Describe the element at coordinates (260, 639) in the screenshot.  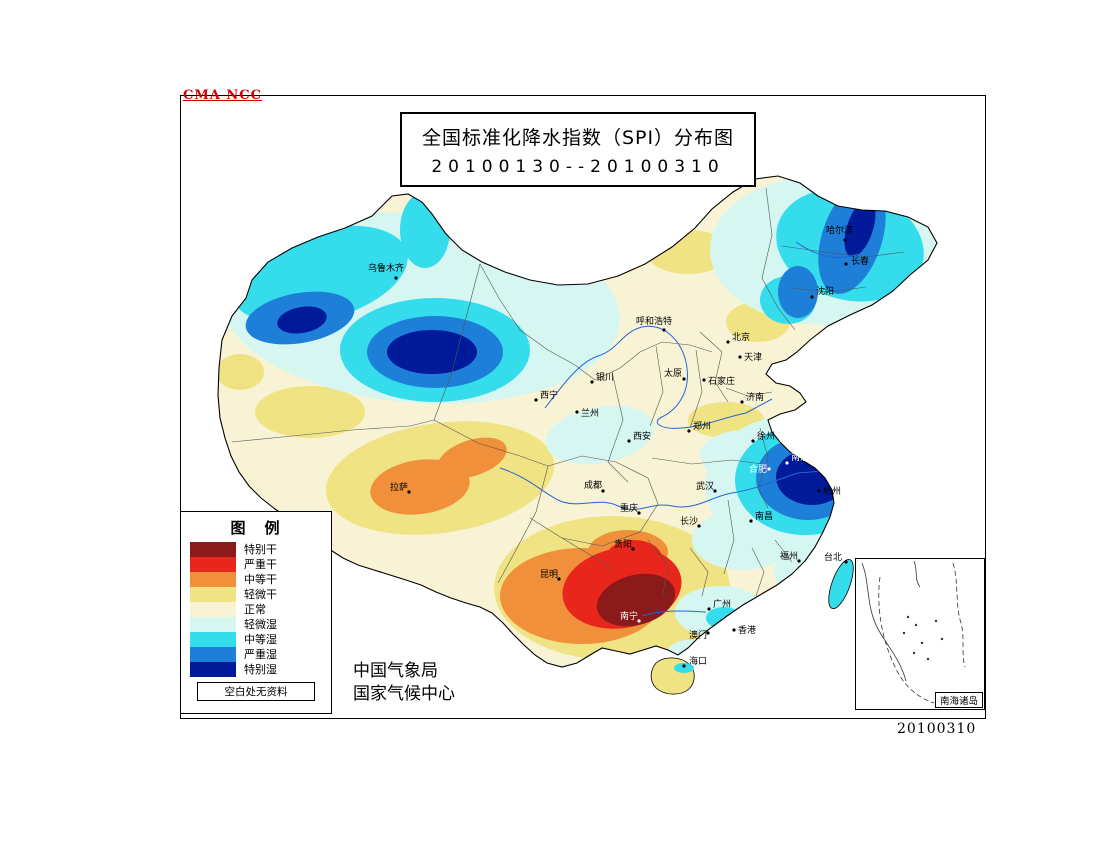
I see `legend-item-label: 中等湿` at that location.